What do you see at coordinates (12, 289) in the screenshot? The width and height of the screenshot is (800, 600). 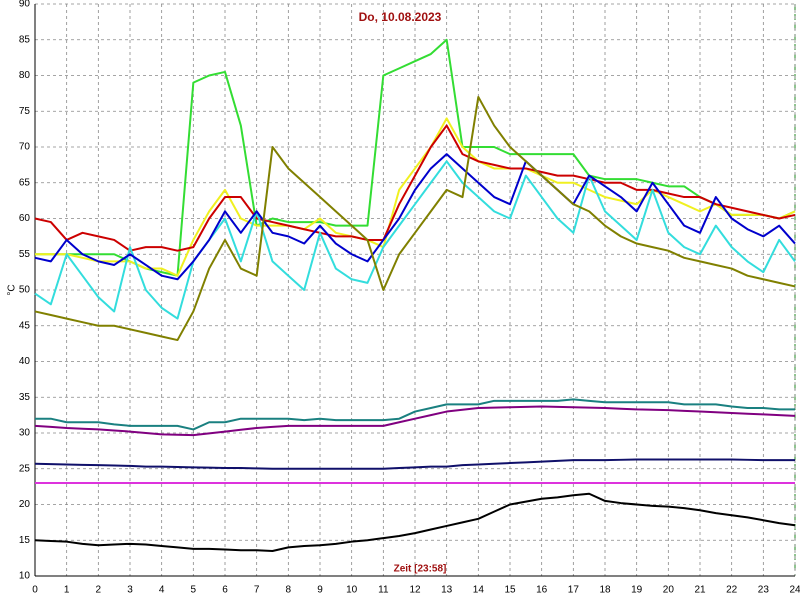 I see `y-axis-label: °C` at bounding box center [12, 289].